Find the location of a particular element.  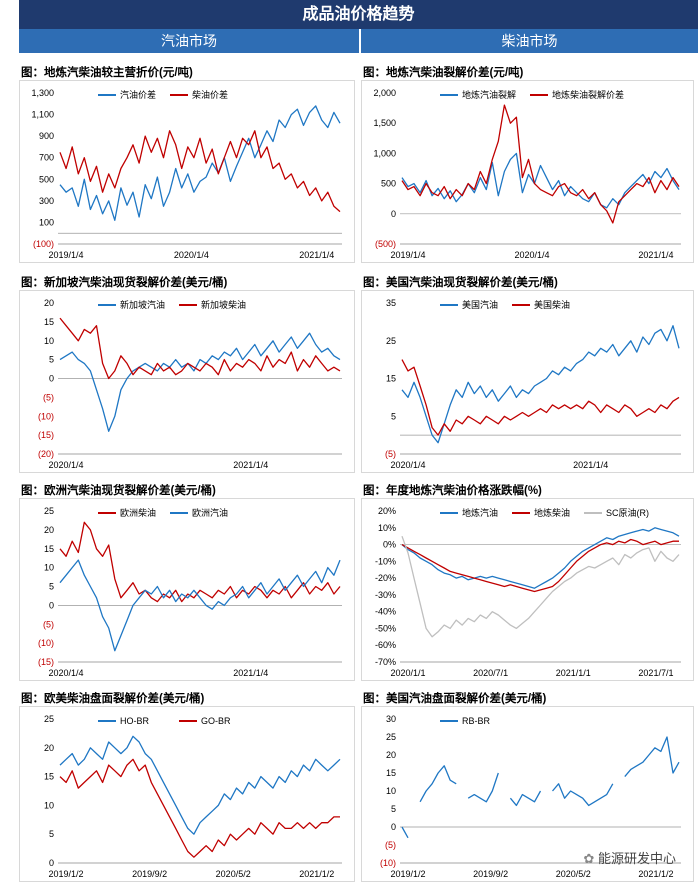

chart-title: 图：欧美柴油盘面裂解价差(美元/桶) is located at coordinates (113, 699).